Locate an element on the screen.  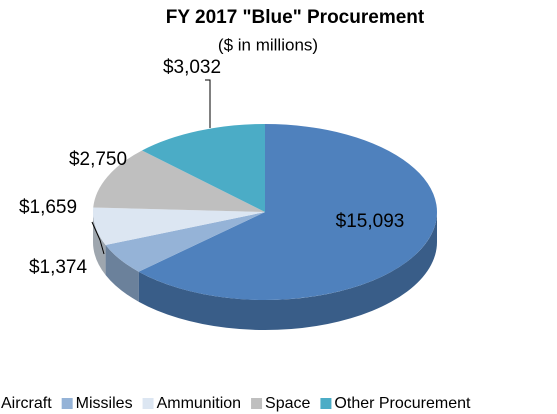
data-label: $2,750 is located at coordinates (98, 159).